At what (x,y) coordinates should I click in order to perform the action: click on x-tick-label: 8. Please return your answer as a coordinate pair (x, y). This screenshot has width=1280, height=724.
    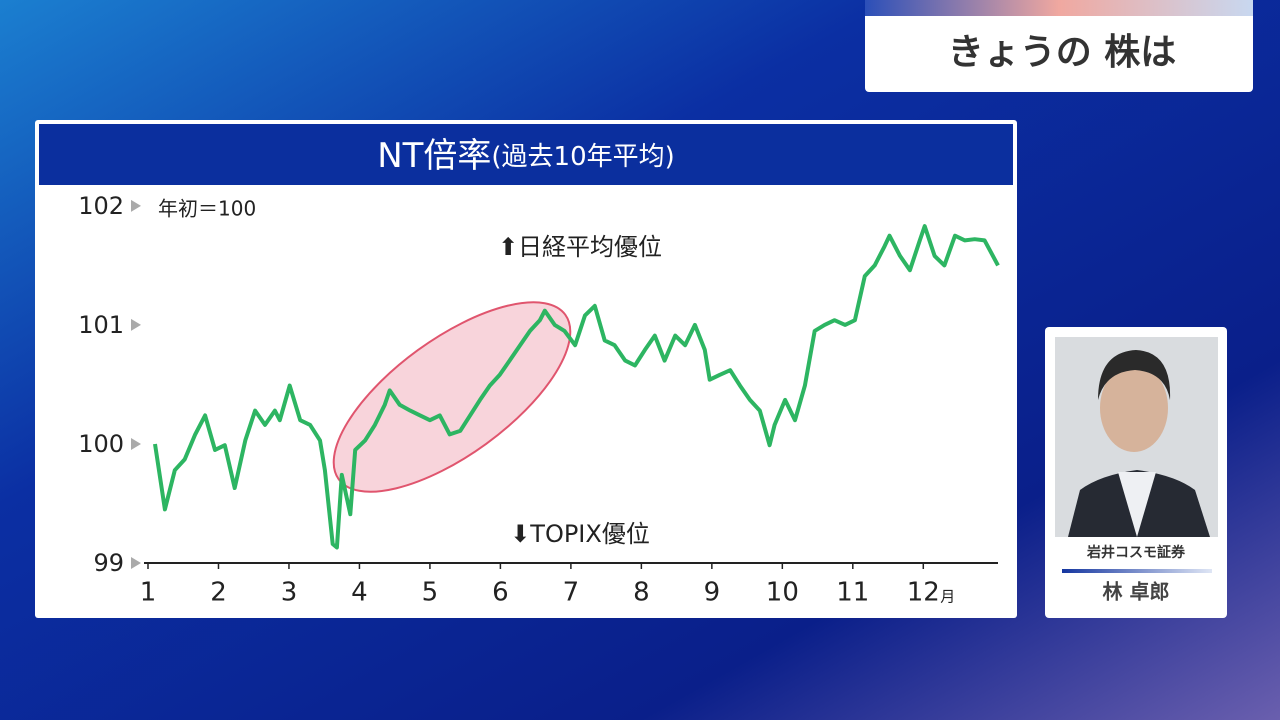
    Looking at the image, I should click on (641, 593).